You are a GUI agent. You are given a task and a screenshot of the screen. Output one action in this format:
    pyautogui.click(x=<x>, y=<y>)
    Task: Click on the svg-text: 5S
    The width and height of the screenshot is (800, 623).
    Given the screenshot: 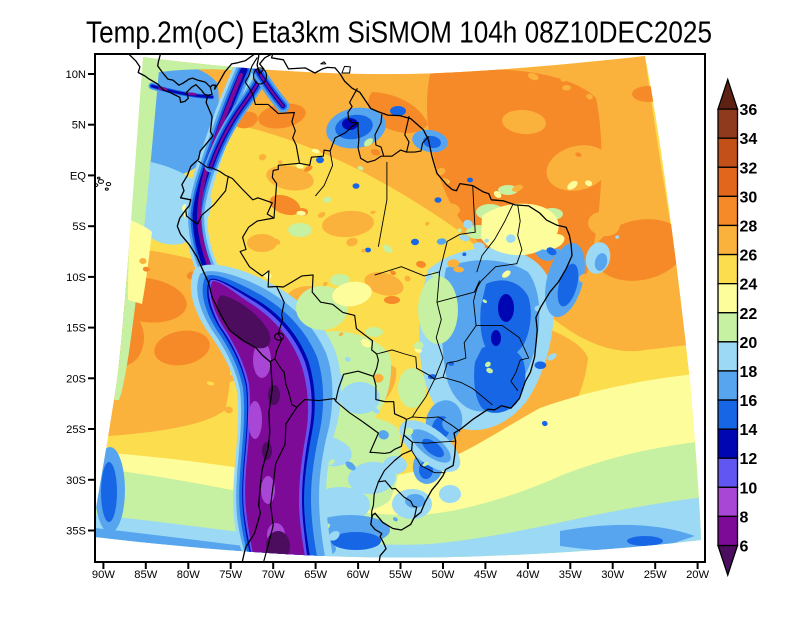 What is the action you would take?
    pyautogui.click(x=79, y=227)
    